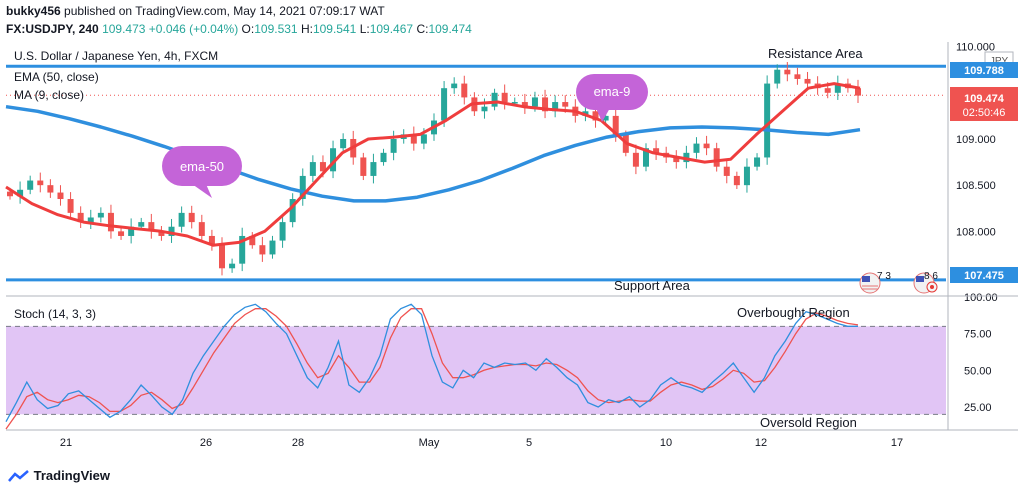 The height and width of the screenshot is (494, 1024). I want to click on ma-legend: MA (9, close), so click(49, 95).